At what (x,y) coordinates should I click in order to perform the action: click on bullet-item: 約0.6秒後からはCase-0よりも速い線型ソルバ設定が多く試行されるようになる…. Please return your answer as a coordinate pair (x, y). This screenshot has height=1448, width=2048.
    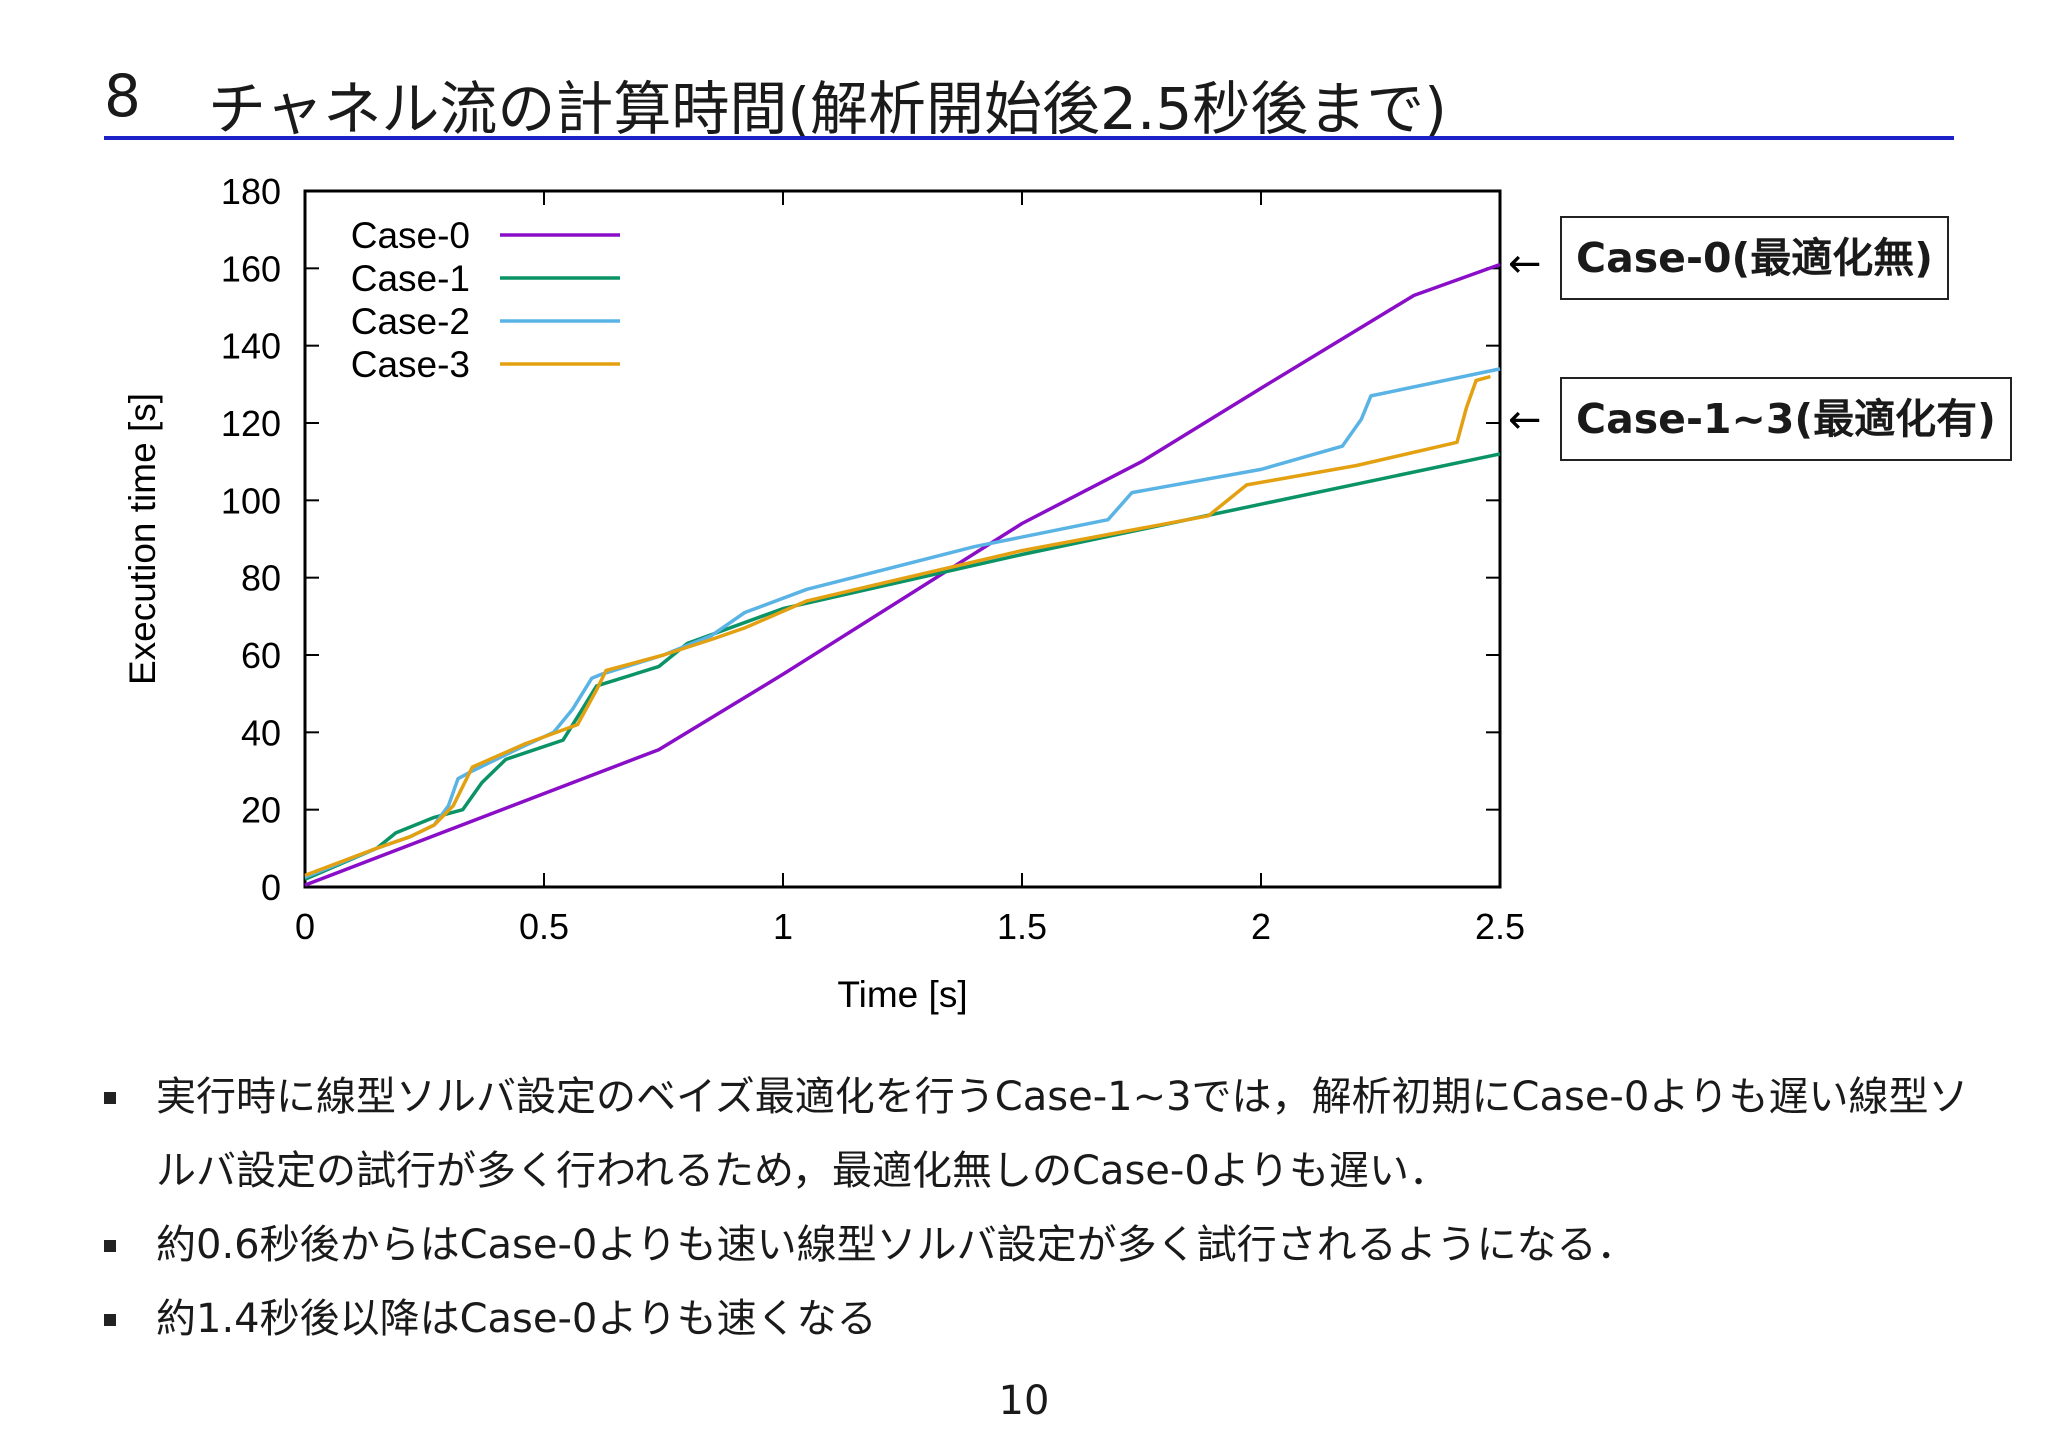
    Looking at the image, I should click on (1044, 1245).